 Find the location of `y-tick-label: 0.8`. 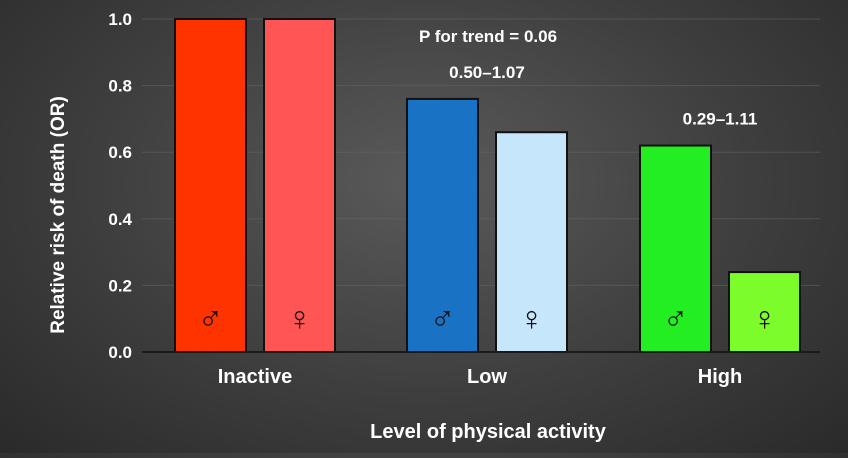

y-tick-label: 0.8 is located at coordinates (120, 86).